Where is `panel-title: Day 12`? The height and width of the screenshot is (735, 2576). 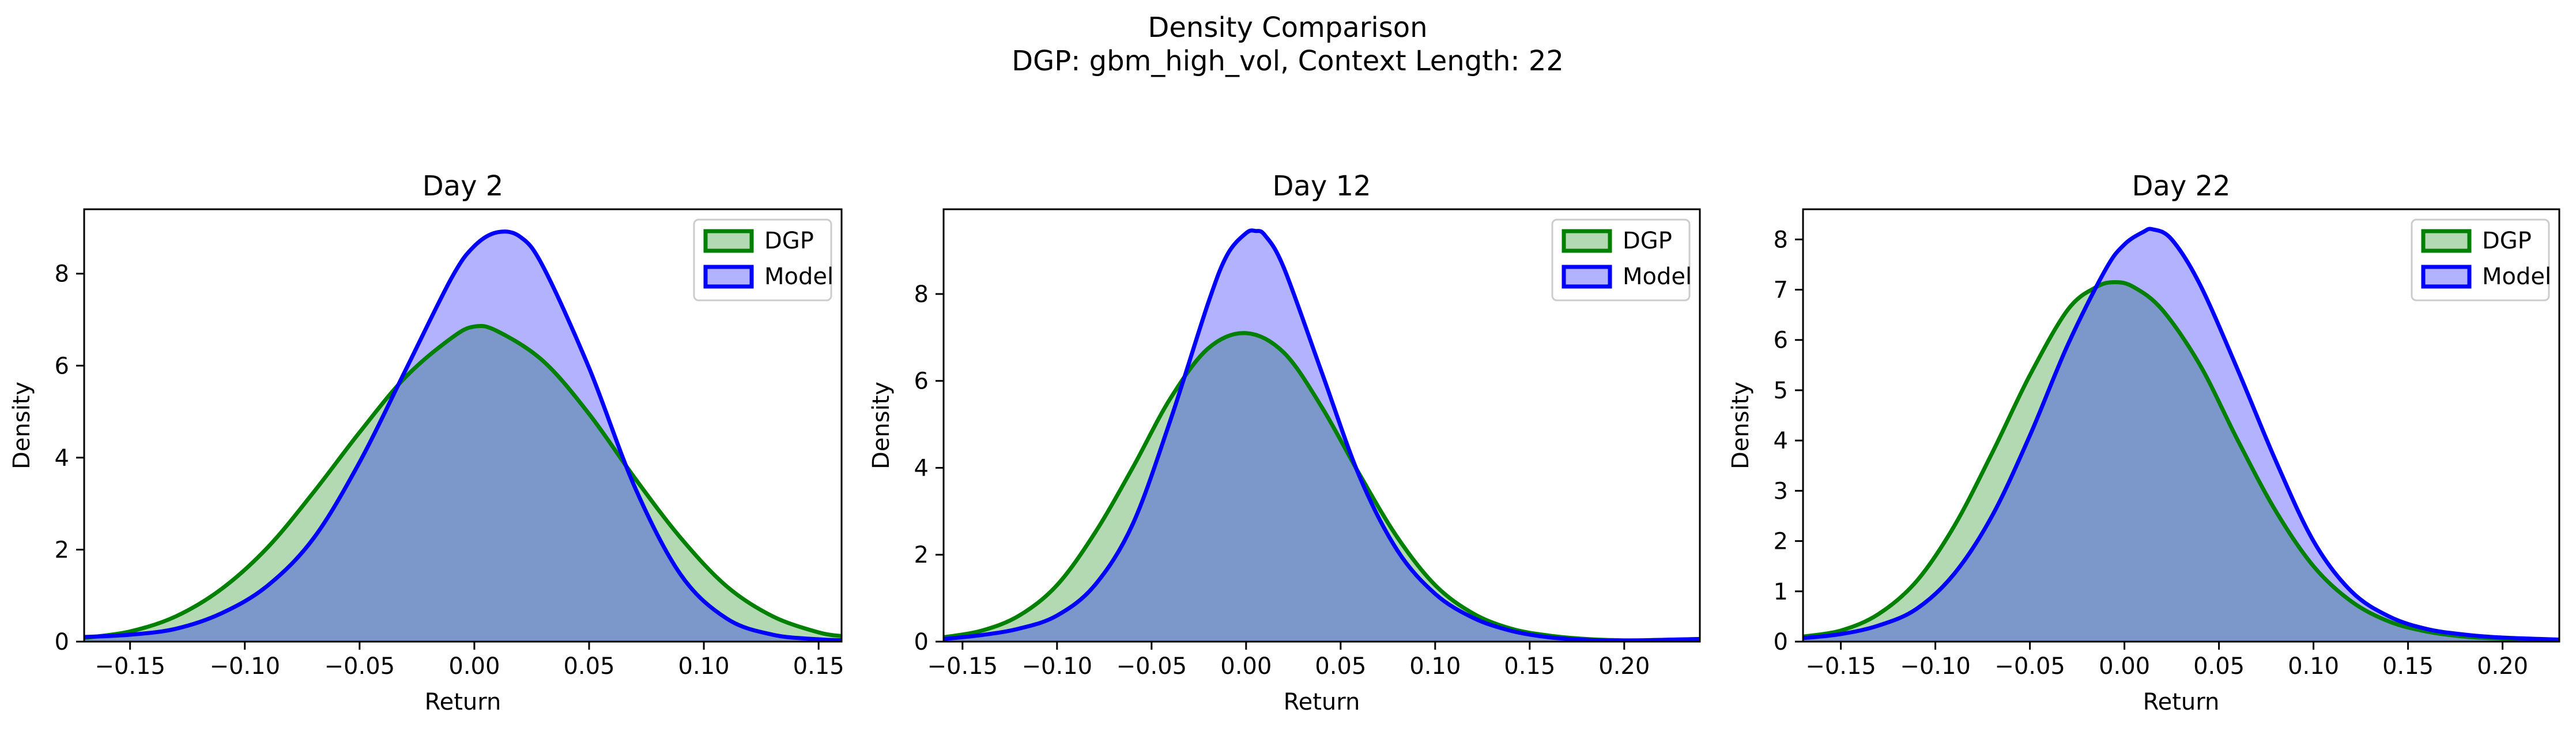
panel-title: Day 12 is located at coordinates (1321, 186).